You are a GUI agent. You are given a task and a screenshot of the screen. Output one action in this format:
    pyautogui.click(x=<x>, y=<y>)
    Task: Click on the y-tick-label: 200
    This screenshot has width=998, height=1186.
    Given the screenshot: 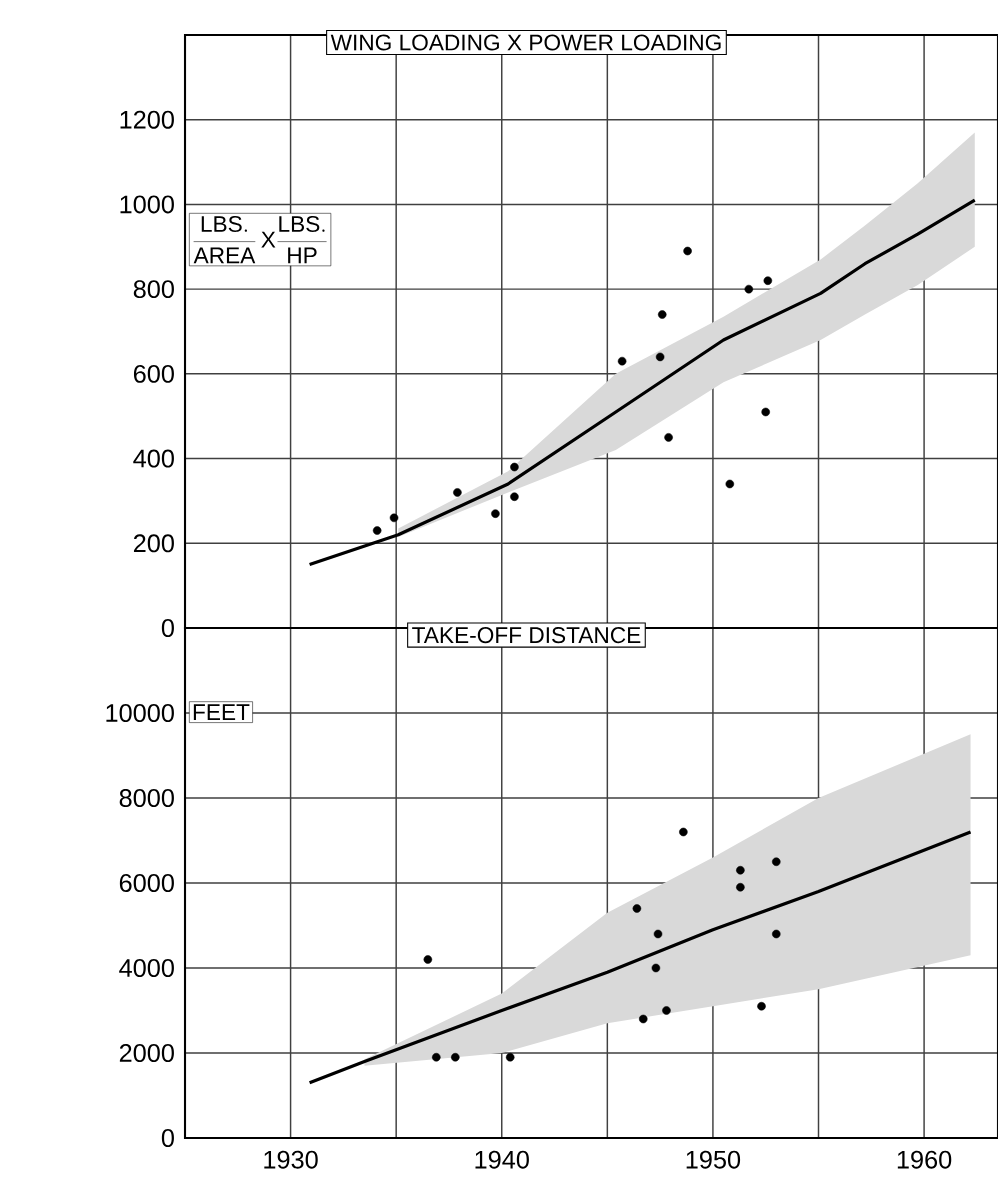 What is the action you would take?
    pyautogui.click(x=153, y=543)
    